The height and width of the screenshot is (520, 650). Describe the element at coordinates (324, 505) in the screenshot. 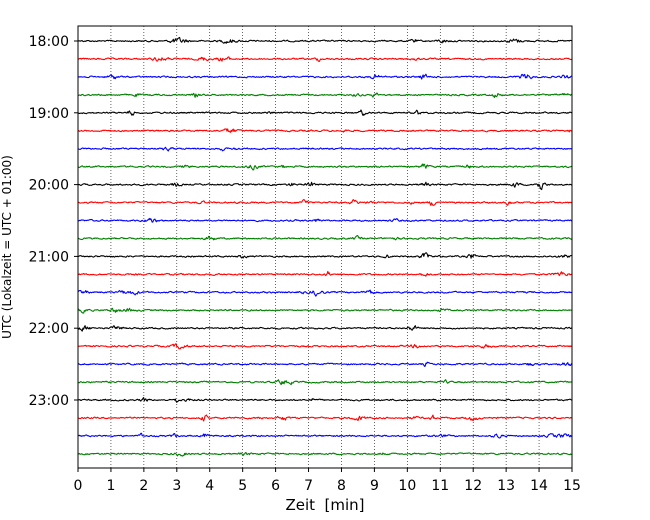

I see `x-axis-label: Zeit [min]` at that location.